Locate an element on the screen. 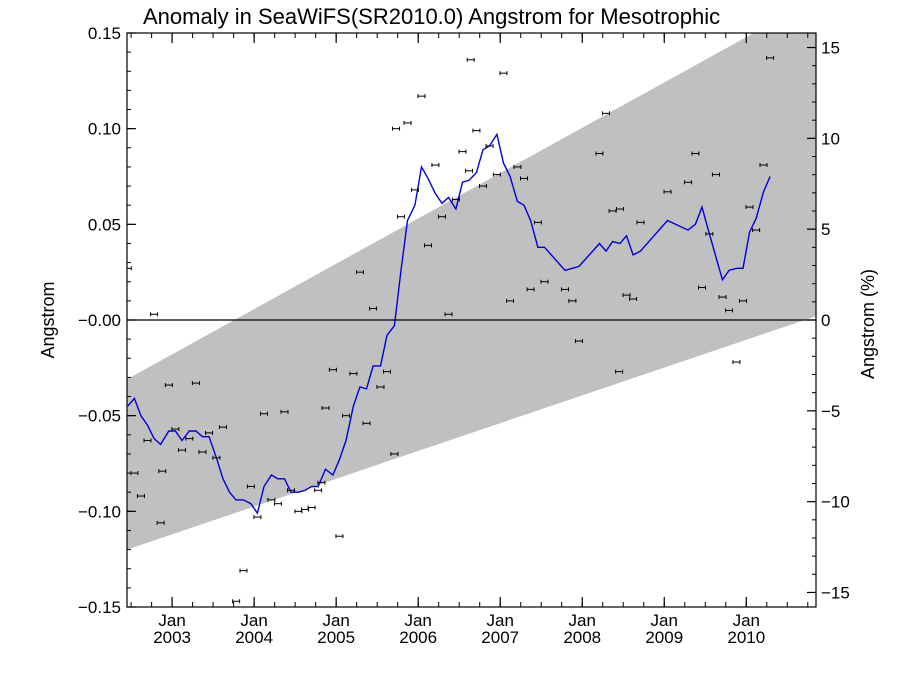 Image resolution: width=900 pixels, height=675 pixels. y-tick-label: −0.00 is located at coordinates (99, 320).